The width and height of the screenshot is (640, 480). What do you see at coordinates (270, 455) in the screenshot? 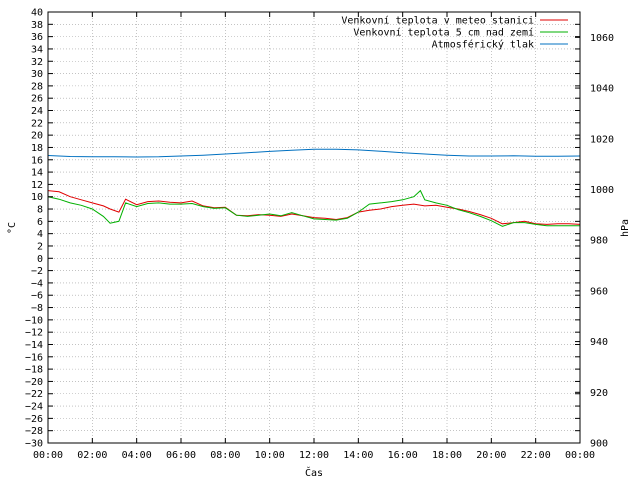
I see `x-tick-label: 10:00` at bounding box center [270, 455].